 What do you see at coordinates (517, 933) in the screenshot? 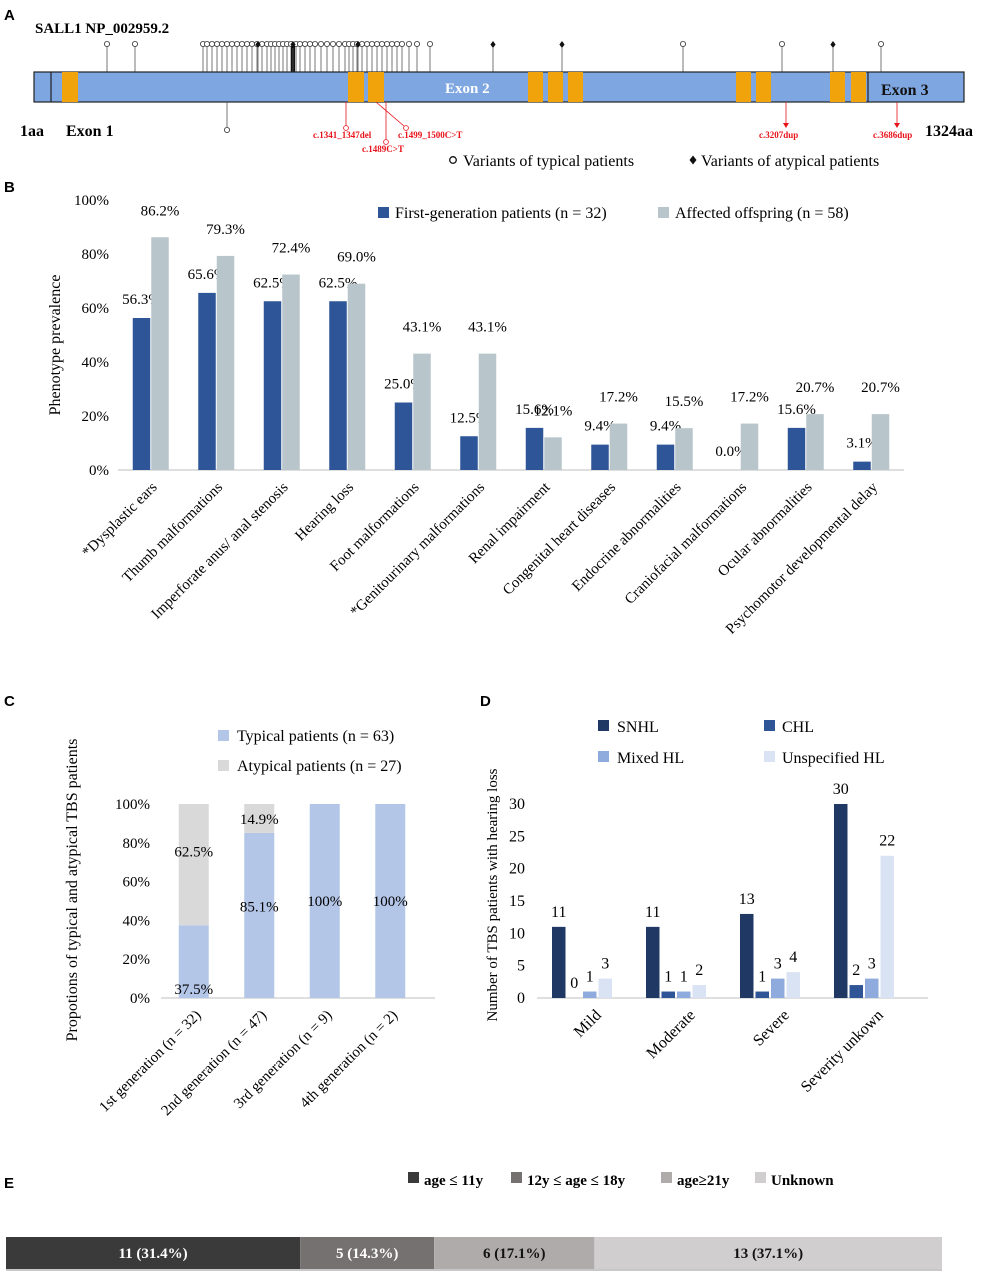
I see `panel-d-y-tick: 10` at bounding box center [517, 933].